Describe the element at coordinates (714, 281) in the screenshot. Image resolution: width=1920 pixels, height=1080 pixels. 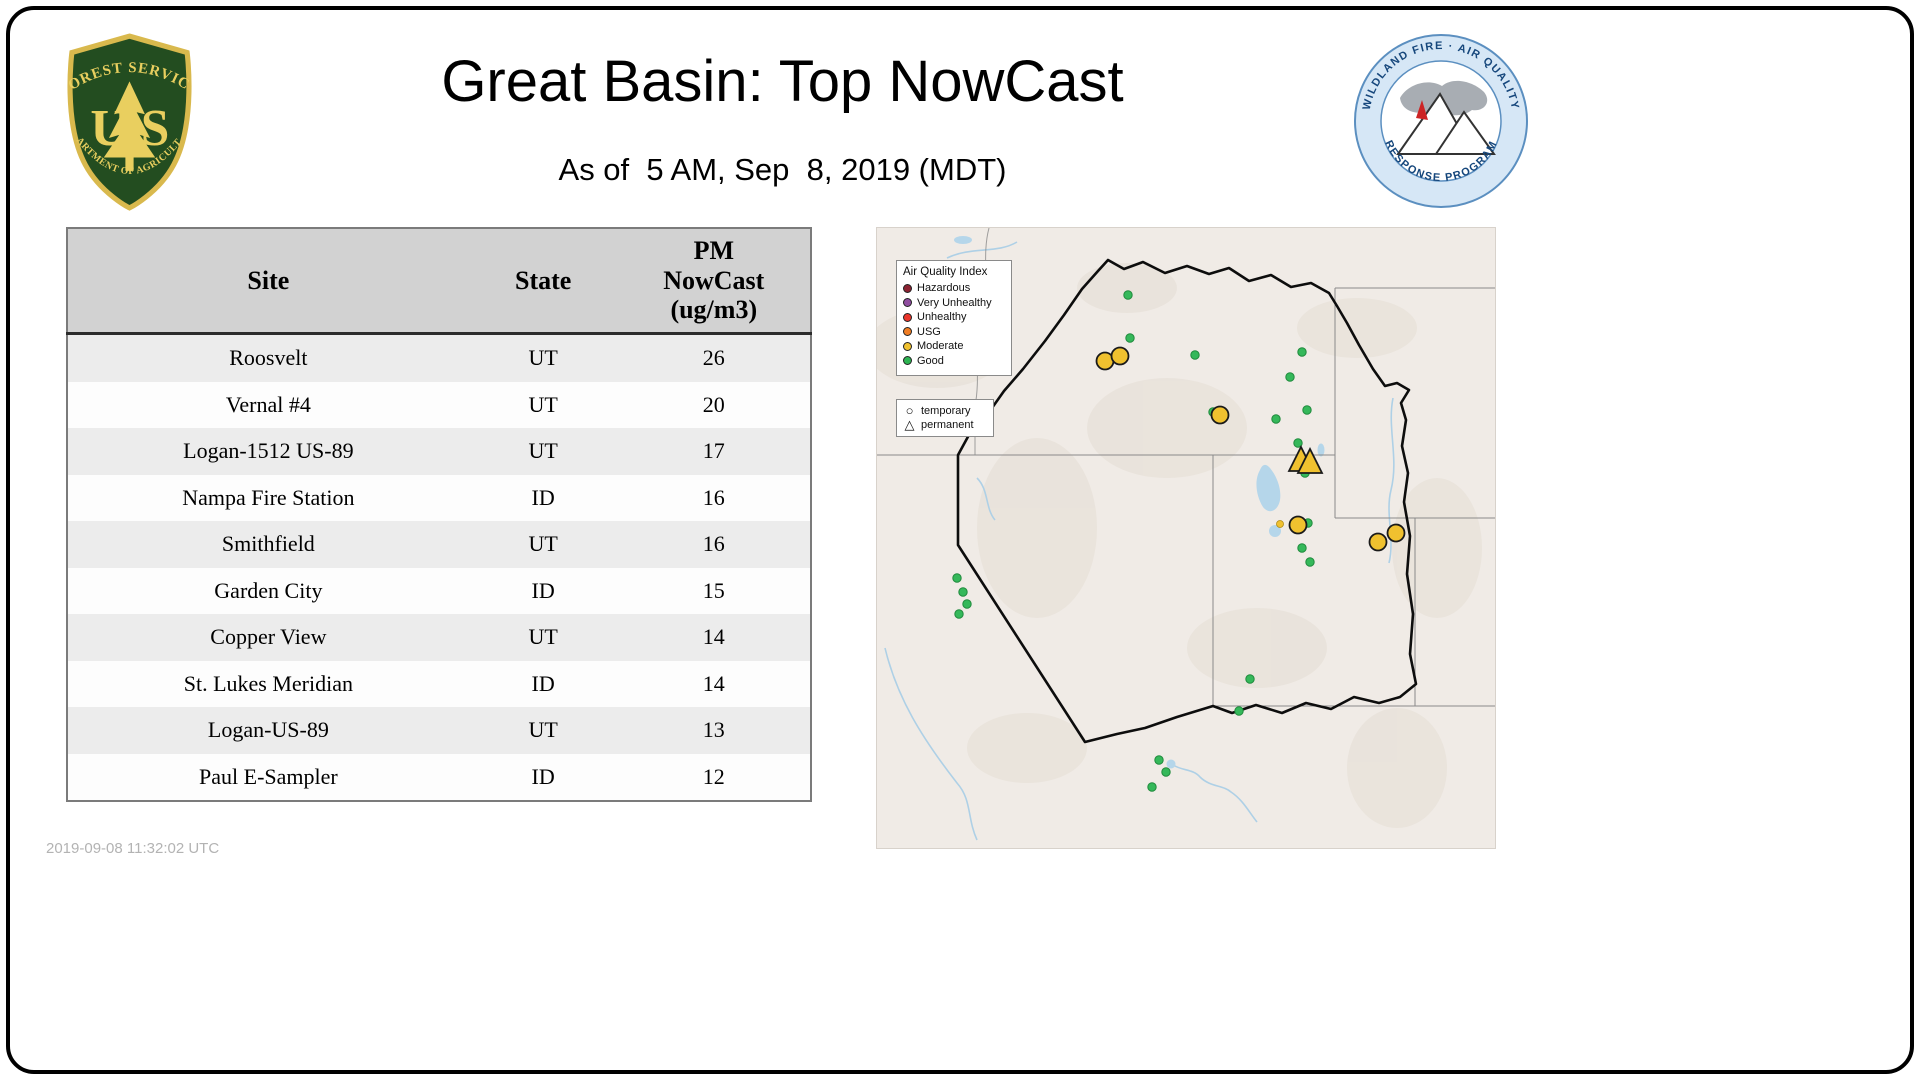
I see `column-header-pm-nowcast: PM NowCast (ug/m3)` at that location.